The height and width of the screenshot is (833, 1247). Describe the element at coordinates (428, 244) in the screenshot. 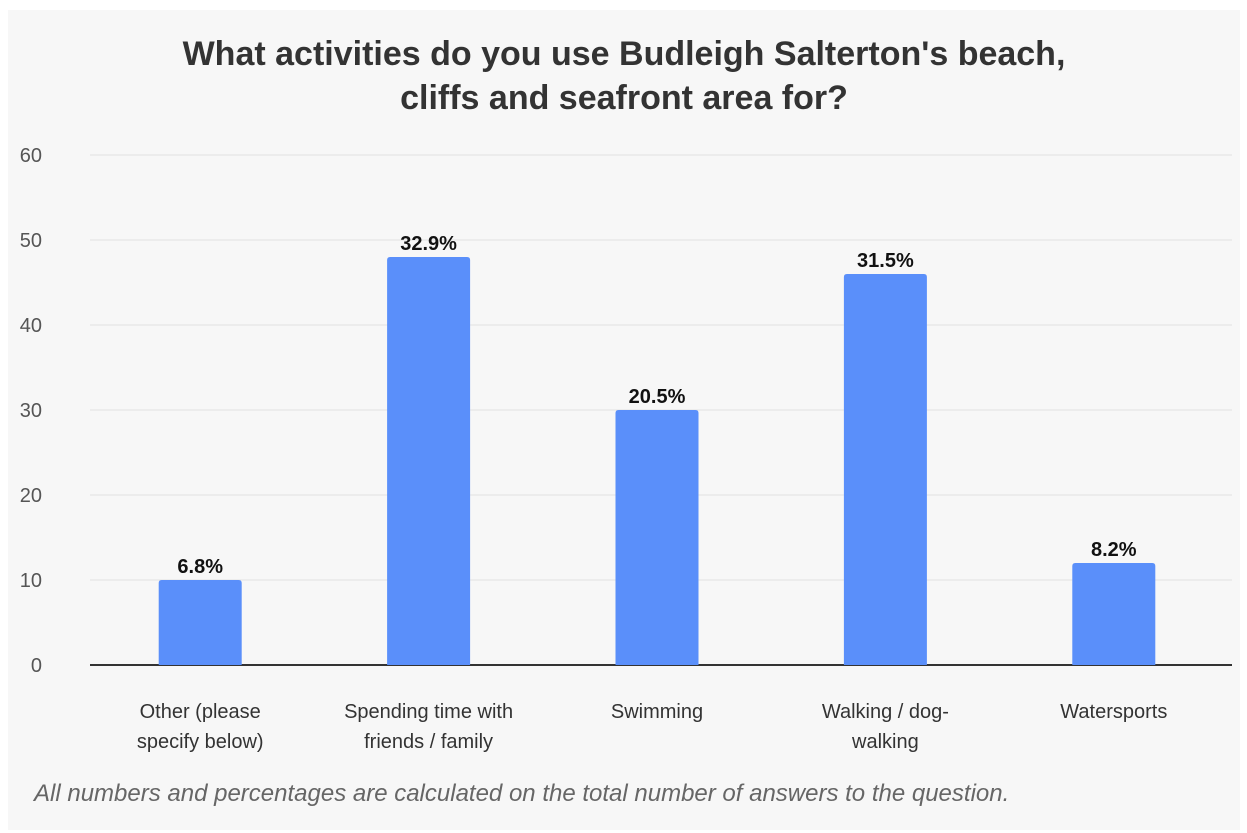

I see `data-label: 32.9%` at that location.